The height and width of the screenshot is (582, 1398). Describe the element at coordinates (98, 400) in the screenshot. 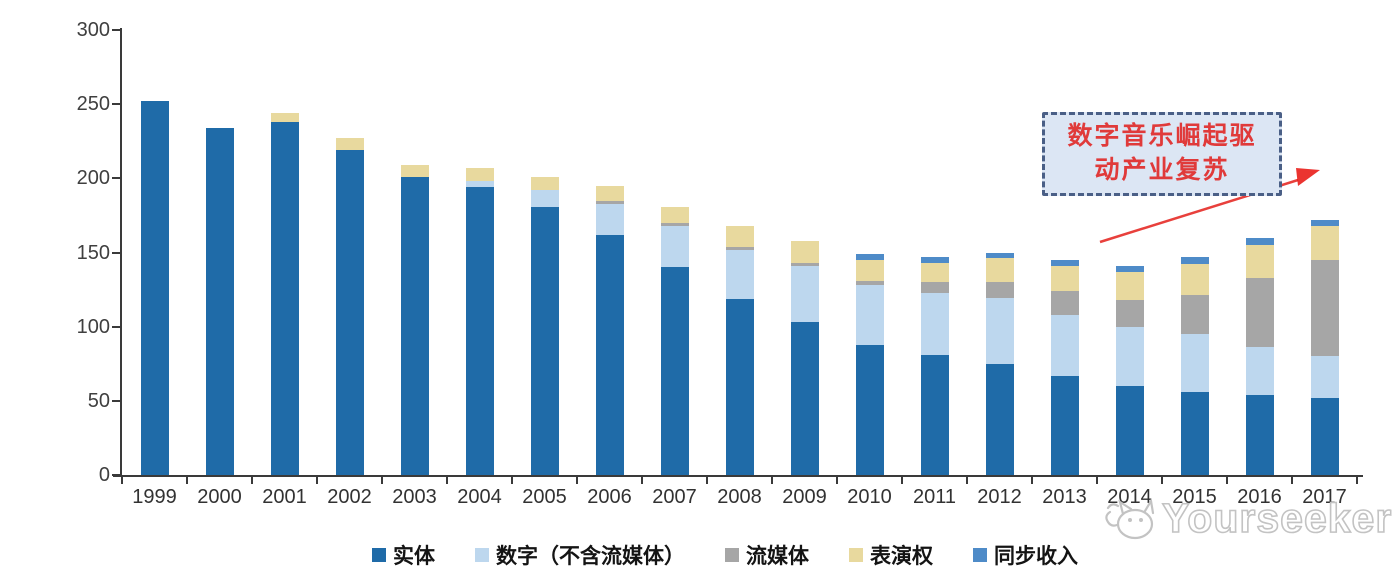

I see `y-tick-label-50: 50` at that location.